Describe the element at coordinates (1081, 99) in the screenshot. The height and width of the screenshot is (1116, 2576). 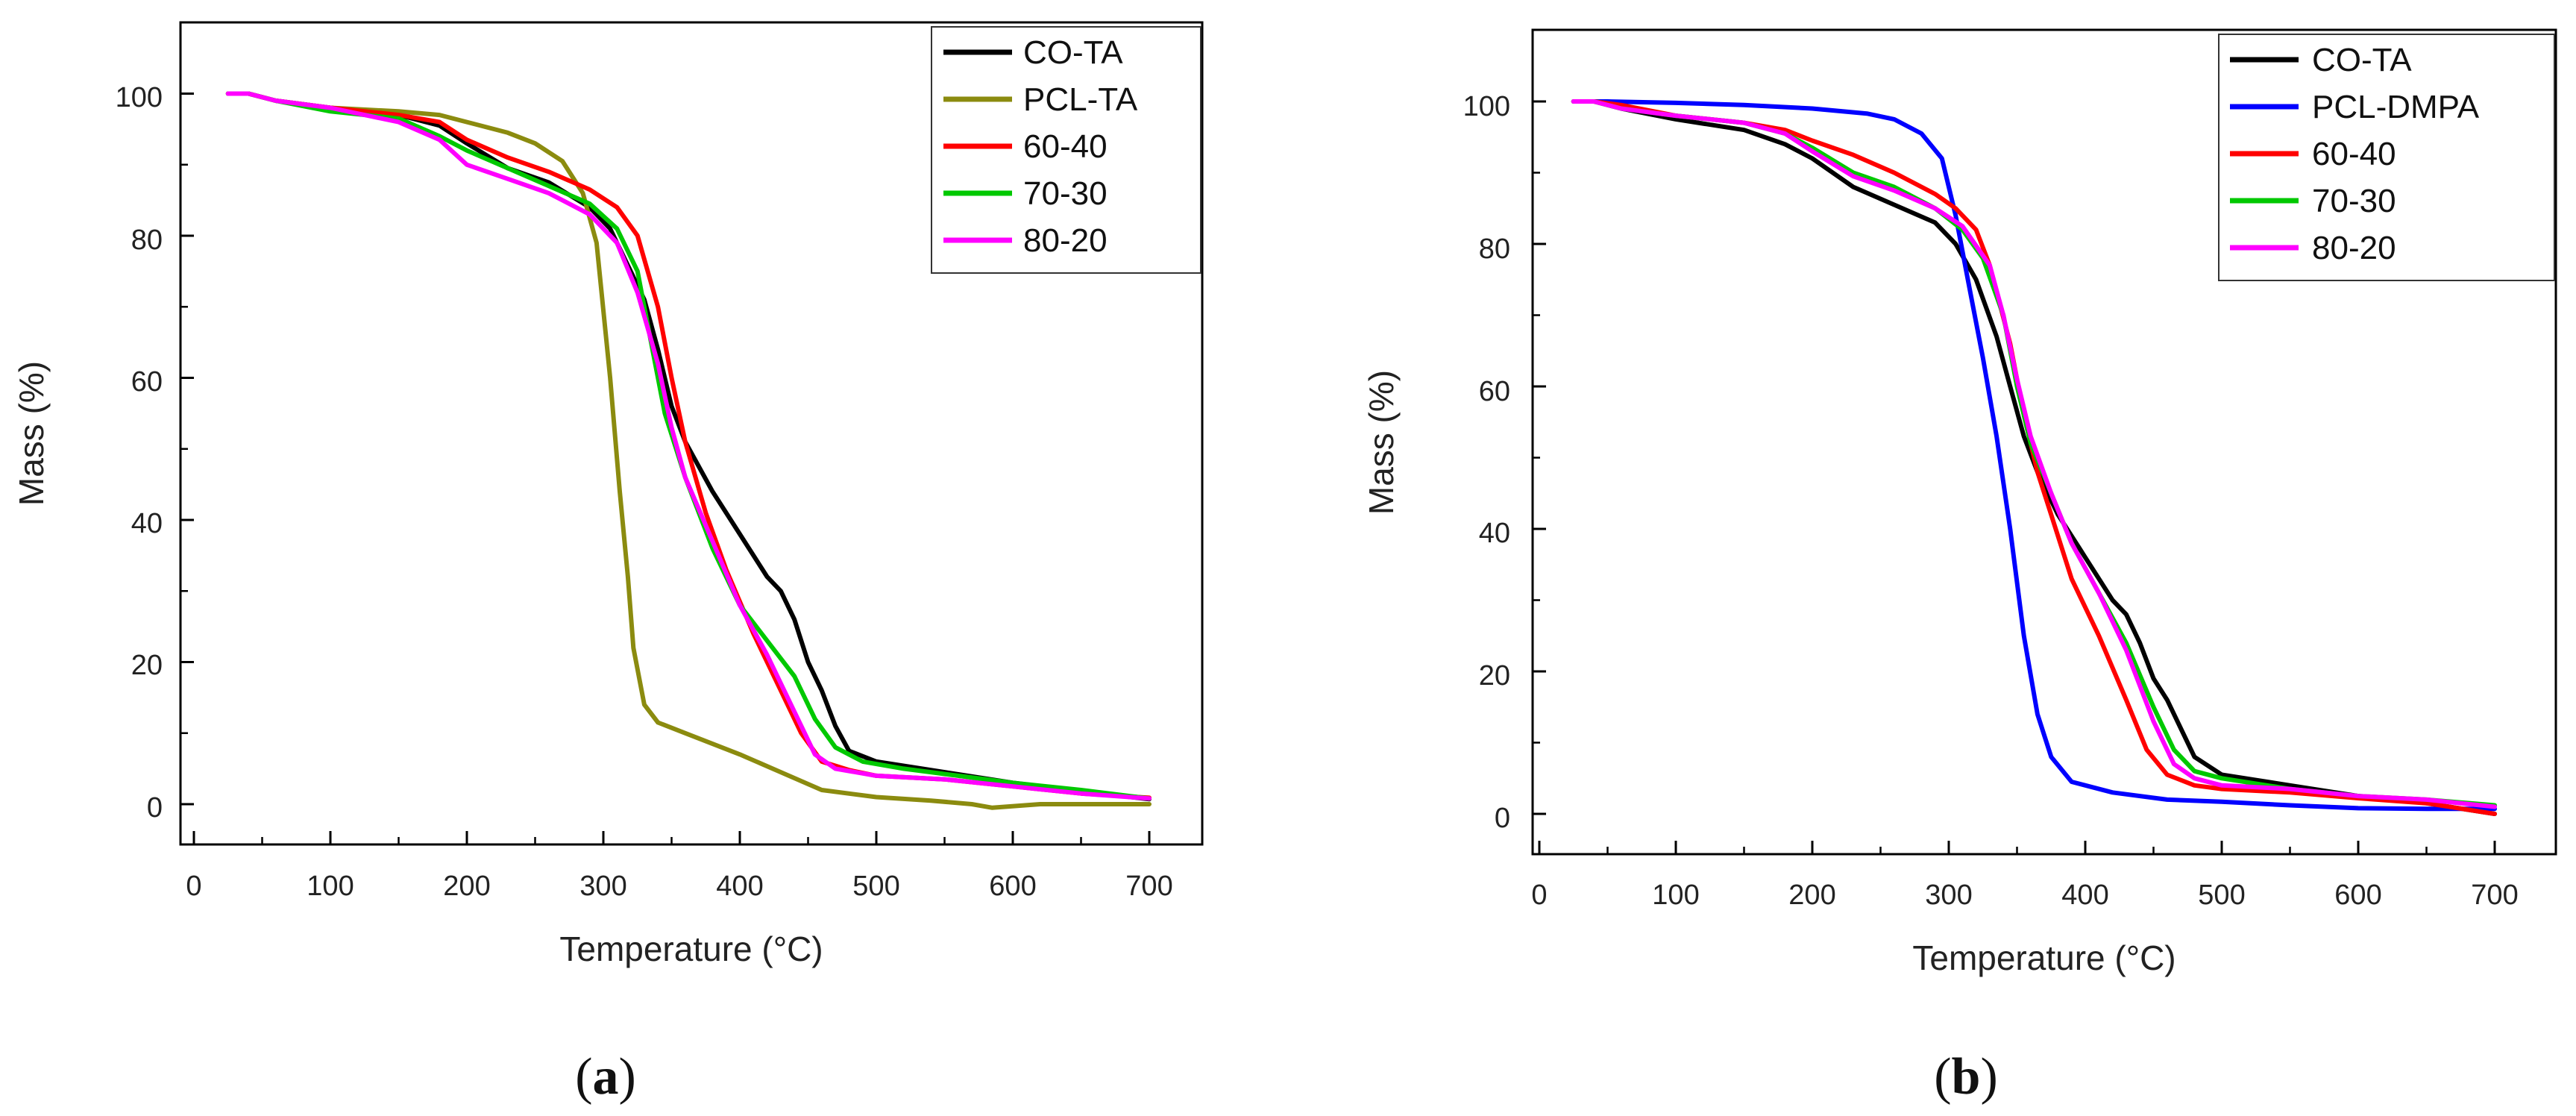
I see `legend-label: PCL-TA` at that location.